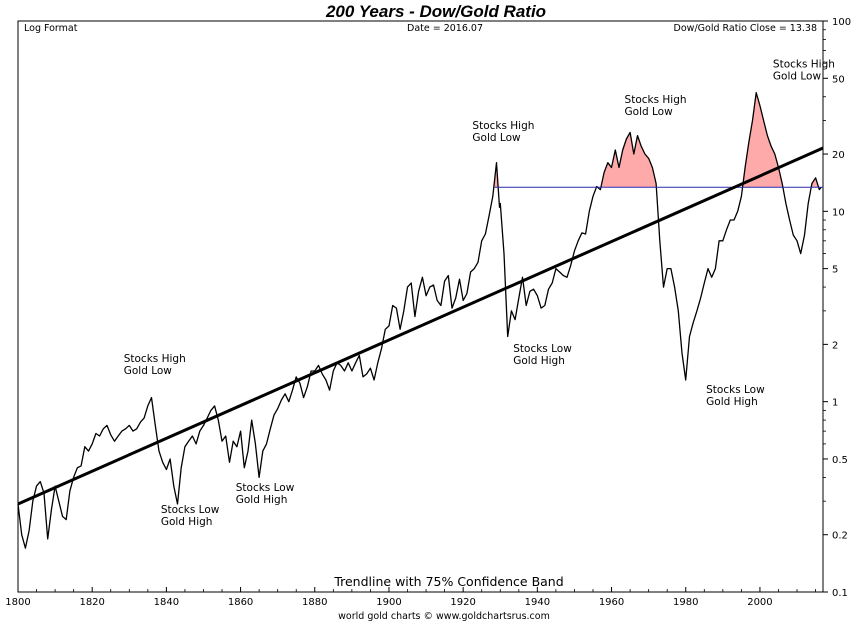 The width and height of the screenshot is (852, 622). What do you see at coordinates (187, 522) in the screenshot?
I see `annotation-1-line-1: Gold High` at bounding box center [187, 522].